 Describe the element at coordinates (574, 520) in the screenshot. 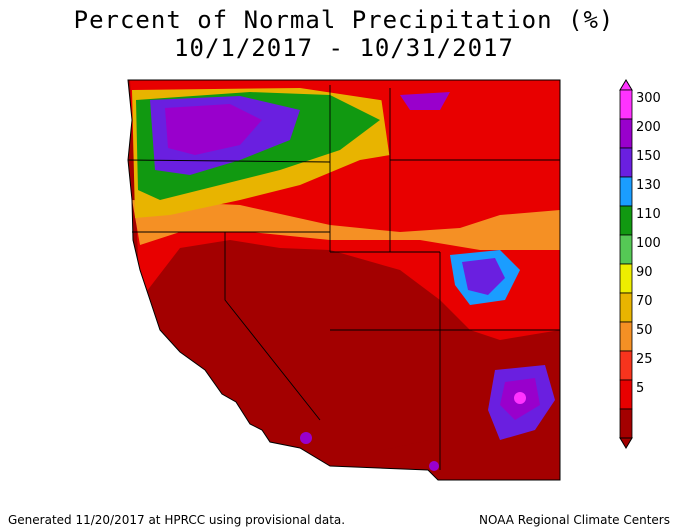

I see `footer-source: NOAA Regional Climate Centers` at that location.